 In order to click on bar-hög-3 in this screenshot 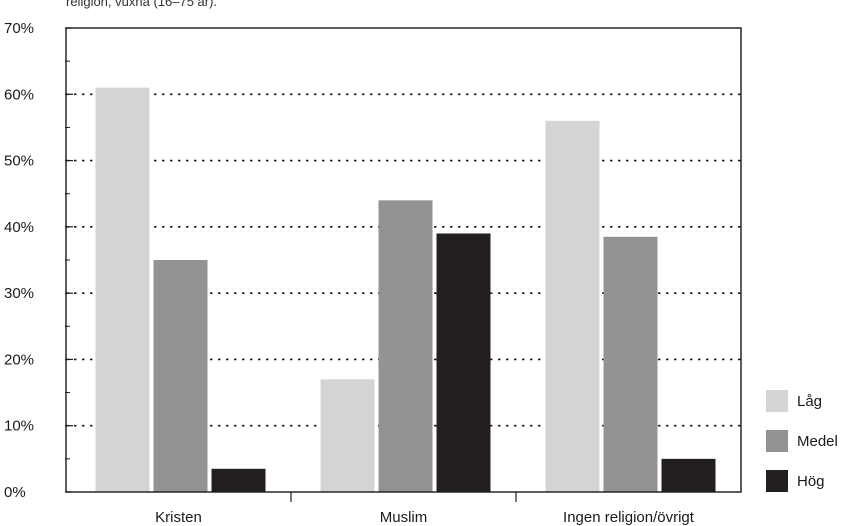, I will do `click(688, 475)`.